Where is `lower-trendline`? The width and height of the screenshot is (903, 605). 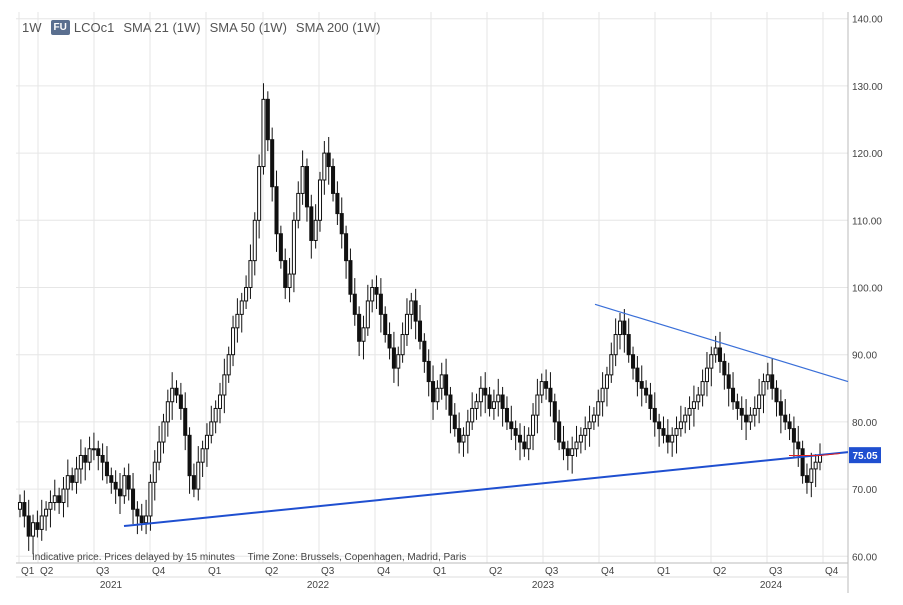
lower-trendline is located at coordinates (486, 489).